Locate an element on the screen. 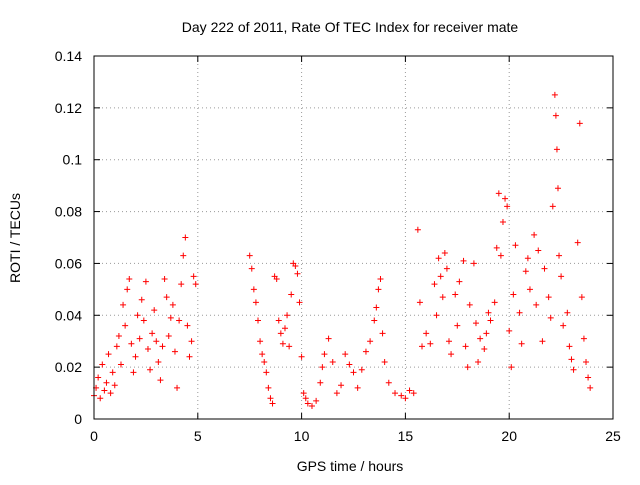 The width and height of the screenshot is (640, 485). y-tick-label: 0.14 is located at coordinates (68, 56).